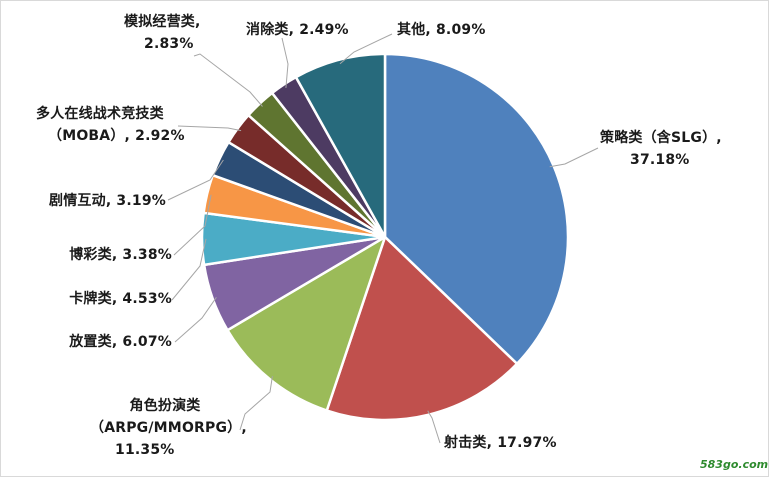  Describe the element at coordinates (661, 149) in the screenshot. I see `label-slg: 策略类（含SLG）, 37.18%` at that location.